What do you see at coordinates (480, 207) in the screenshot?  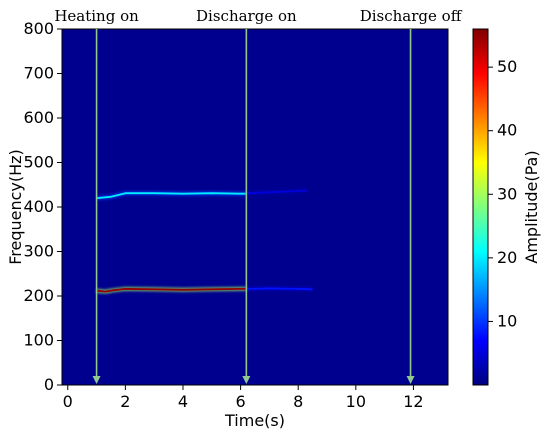 I see `colorbar` at bounding box center [480, 207].